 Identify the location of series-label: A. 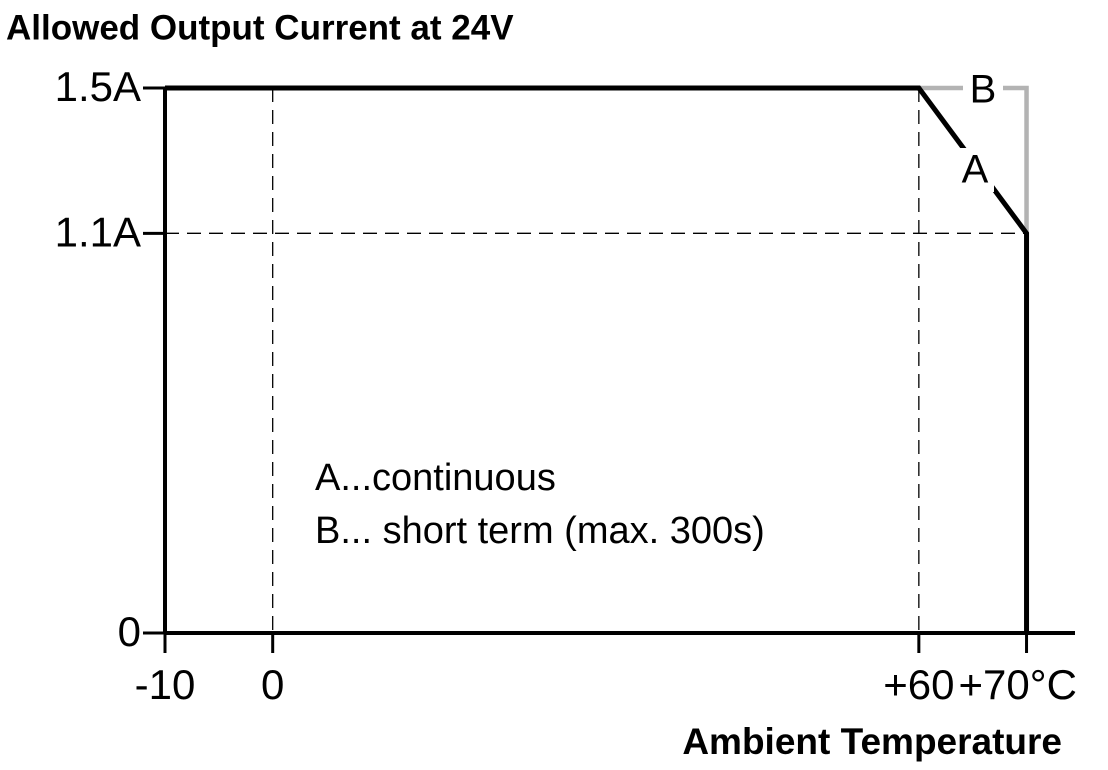
(975, 170).